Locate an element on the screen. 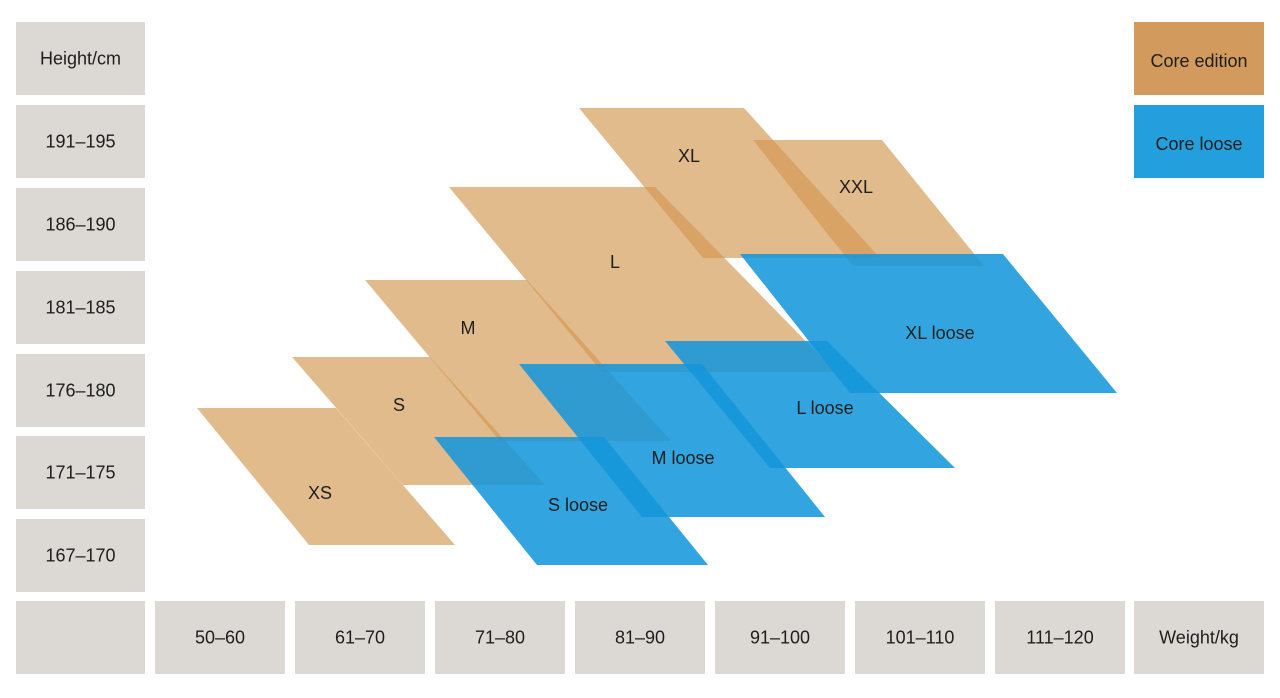 This screenshot has width=1280, height=698. size-label: XS is located at coordinates (320, 493).